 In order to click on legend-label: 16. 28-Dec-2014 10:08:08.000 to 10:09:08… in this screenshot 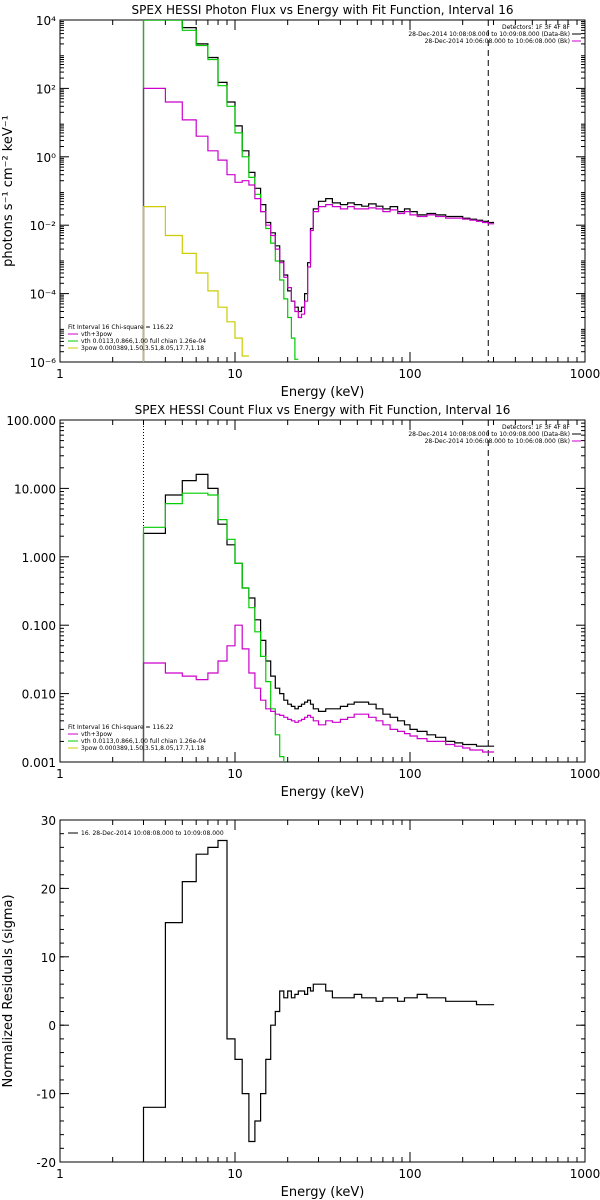, I will do `click(152, 833)`.